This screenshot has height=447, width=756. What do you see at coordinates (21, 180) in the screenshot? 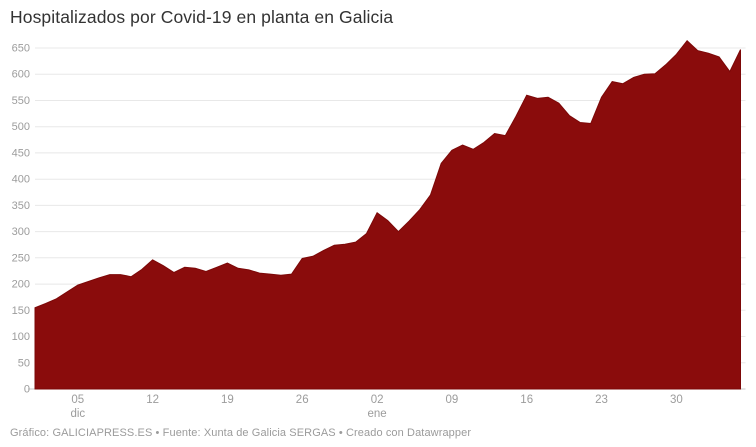
I see `y-axis-label: 400` at bounding box center [21, 180].